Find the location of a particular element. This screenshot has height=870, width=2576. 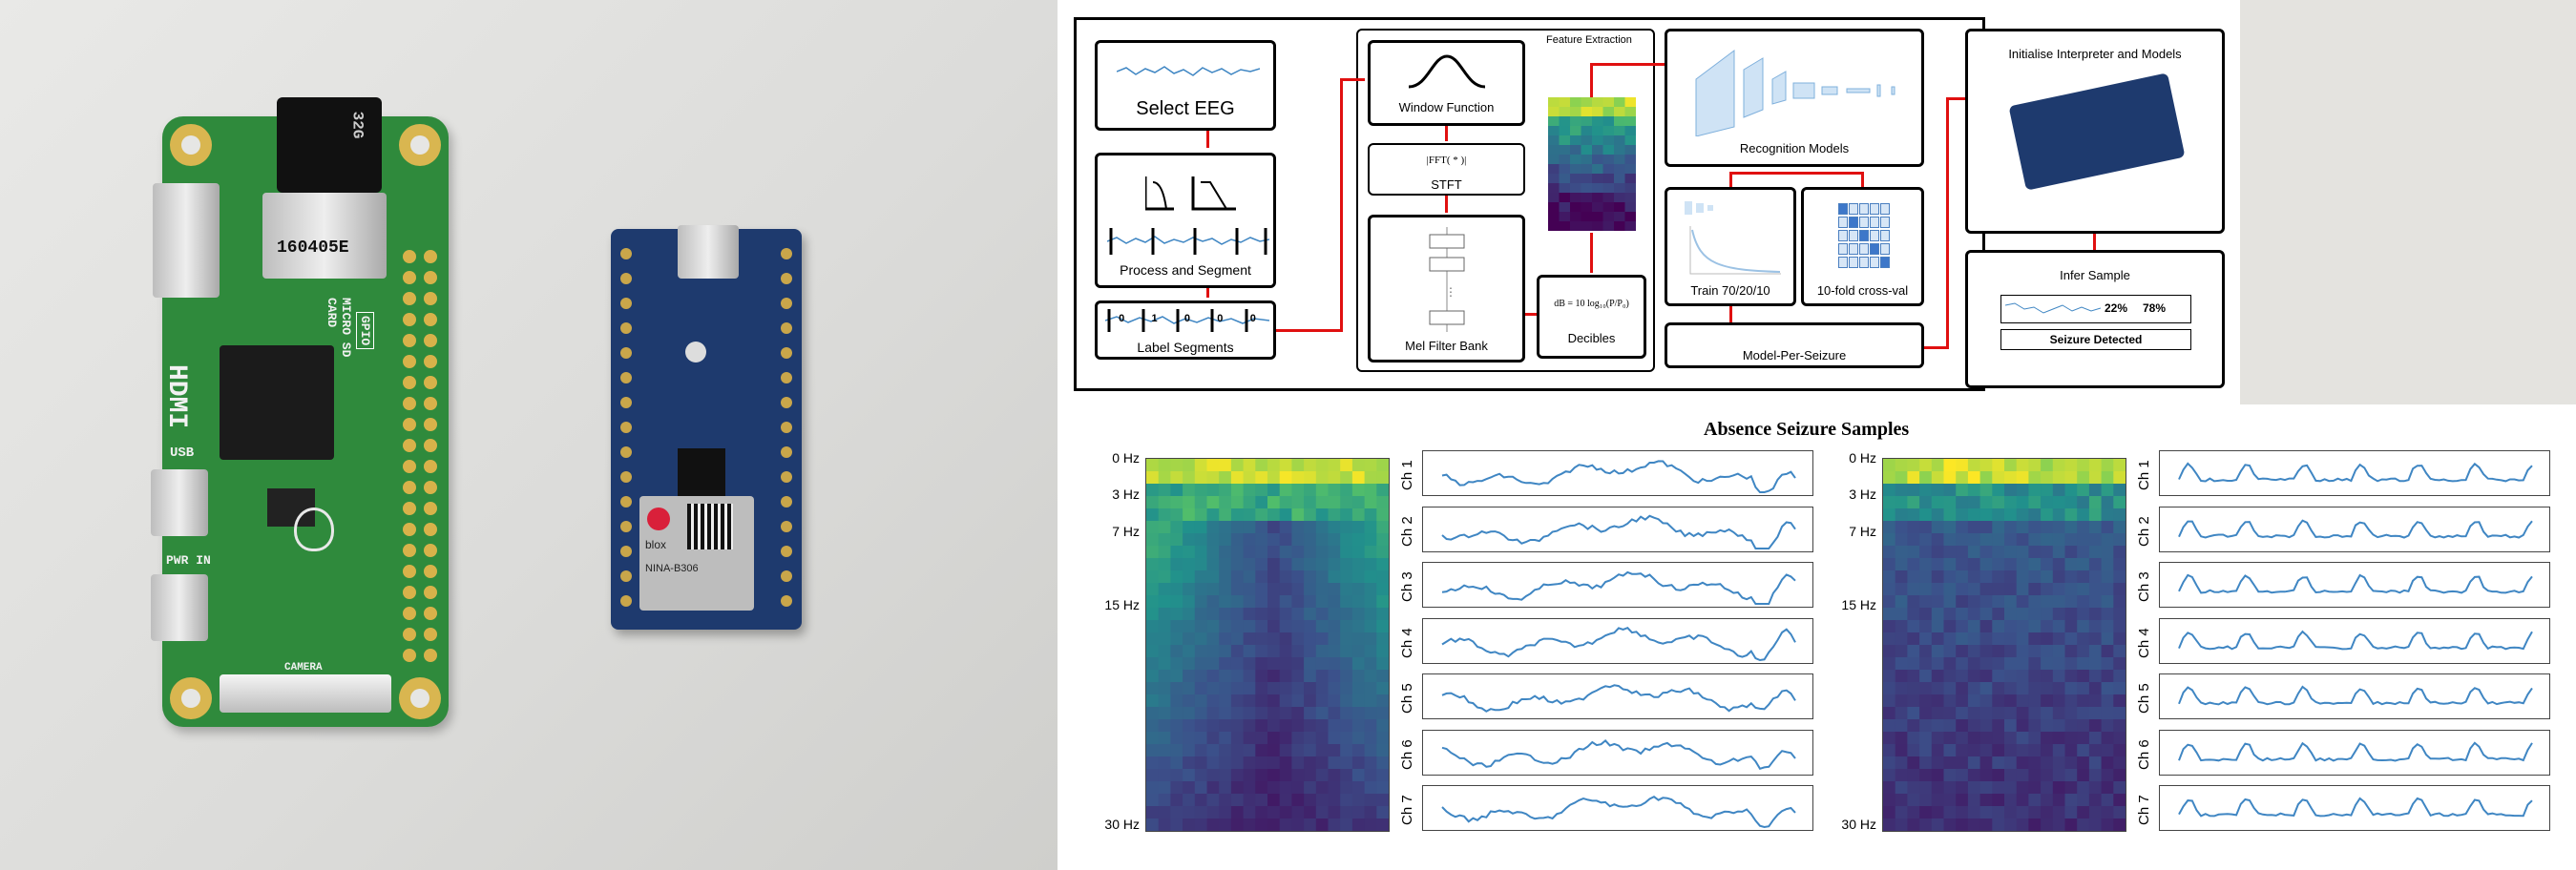

ublox-module: blox NINA-B306 is located at coordinates (696, 554).